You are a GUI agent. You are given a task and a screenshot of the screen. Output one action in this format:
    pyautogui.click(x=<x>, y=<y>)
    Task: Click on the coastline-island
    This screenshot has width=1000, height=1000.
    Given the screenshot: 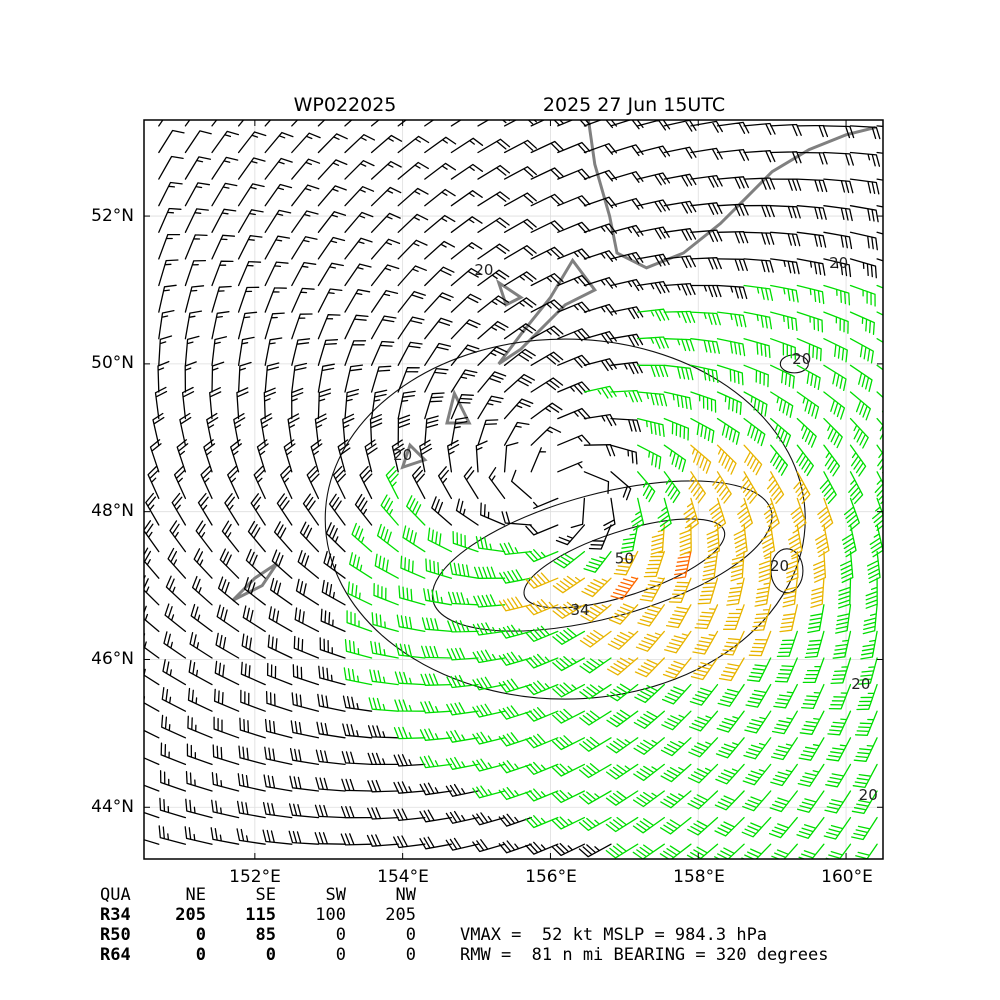 What is the action you would take?
    pyautogui.click(x=547, y=311)
    